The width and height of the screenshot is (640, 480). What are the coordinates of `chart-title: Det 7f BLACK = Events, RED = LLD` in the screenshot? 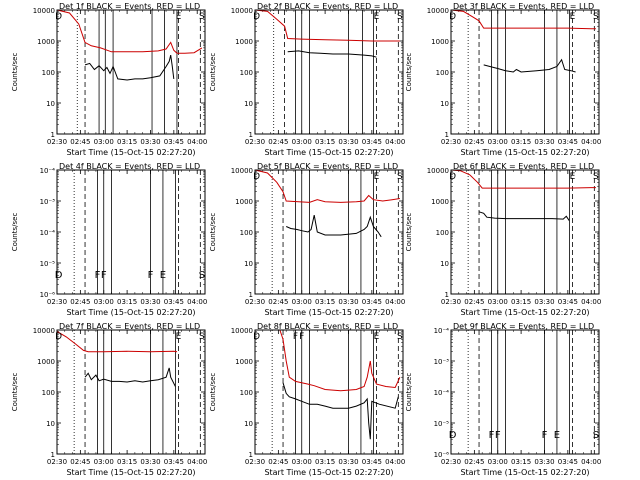 It's located at (129, 326).